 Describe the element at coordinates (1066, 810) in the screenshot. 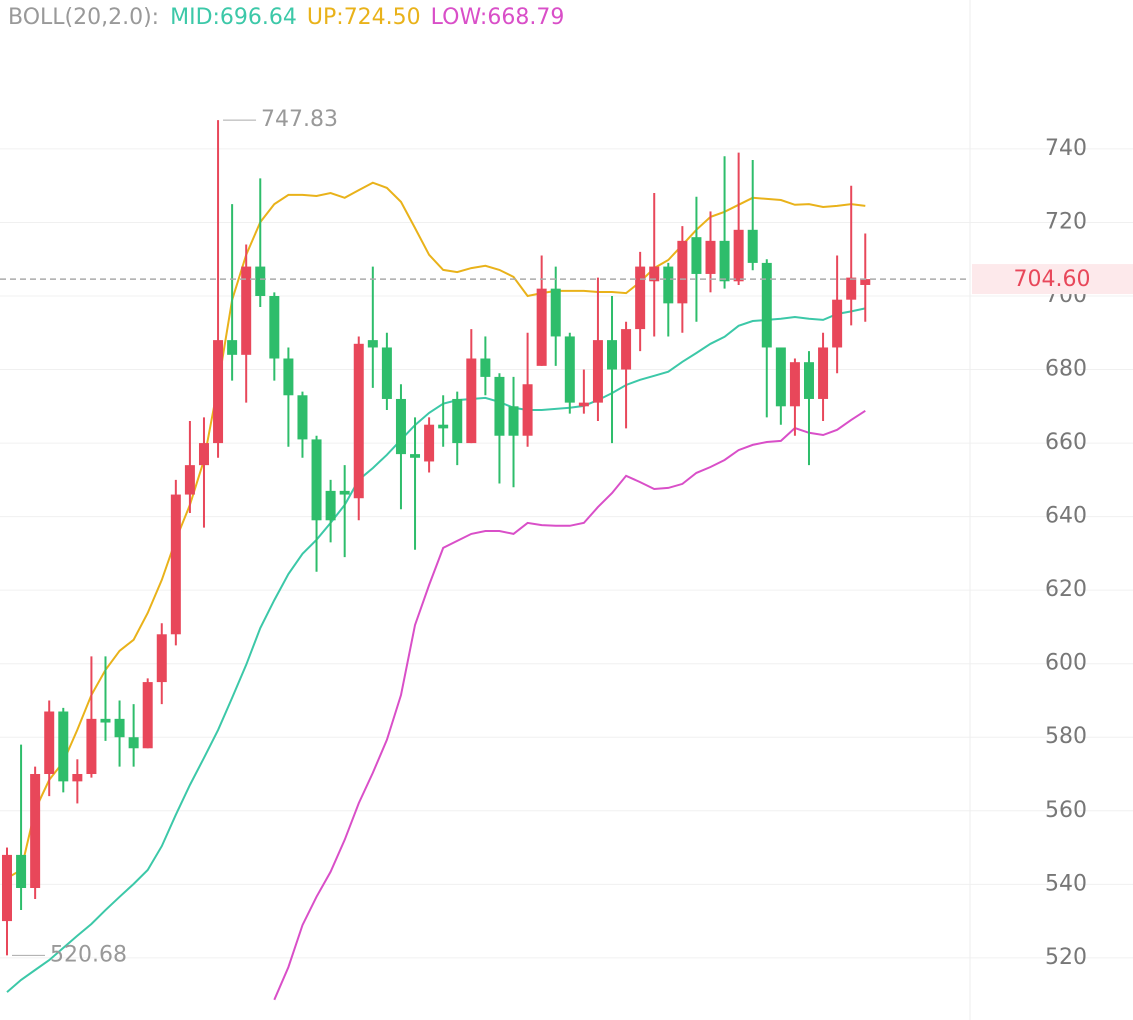

I see `y-tick-label: 560` at that location.